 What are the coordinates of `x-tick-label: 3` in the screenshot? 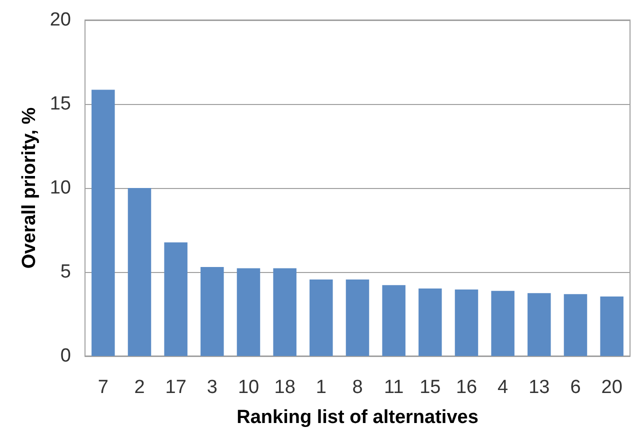 It's located at (212, 387).